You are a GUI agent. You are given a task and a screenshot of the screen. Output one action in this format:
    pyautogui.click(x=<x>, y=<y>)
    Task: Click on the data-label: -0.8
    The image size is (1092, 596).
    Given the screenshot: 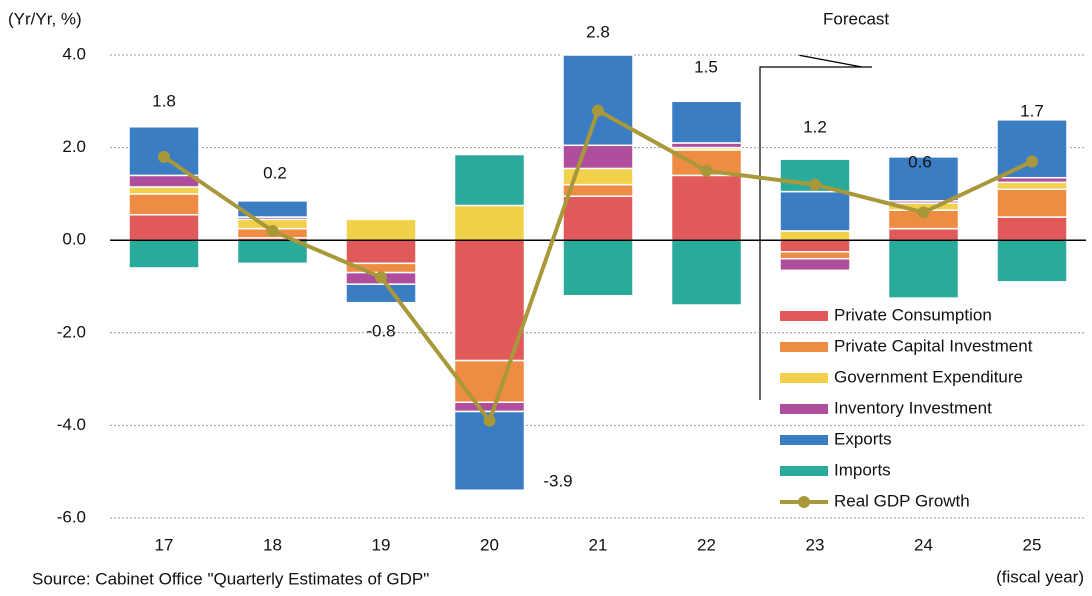 What is the action you would take?
    pyautogui.click(x=380, y=330)
    